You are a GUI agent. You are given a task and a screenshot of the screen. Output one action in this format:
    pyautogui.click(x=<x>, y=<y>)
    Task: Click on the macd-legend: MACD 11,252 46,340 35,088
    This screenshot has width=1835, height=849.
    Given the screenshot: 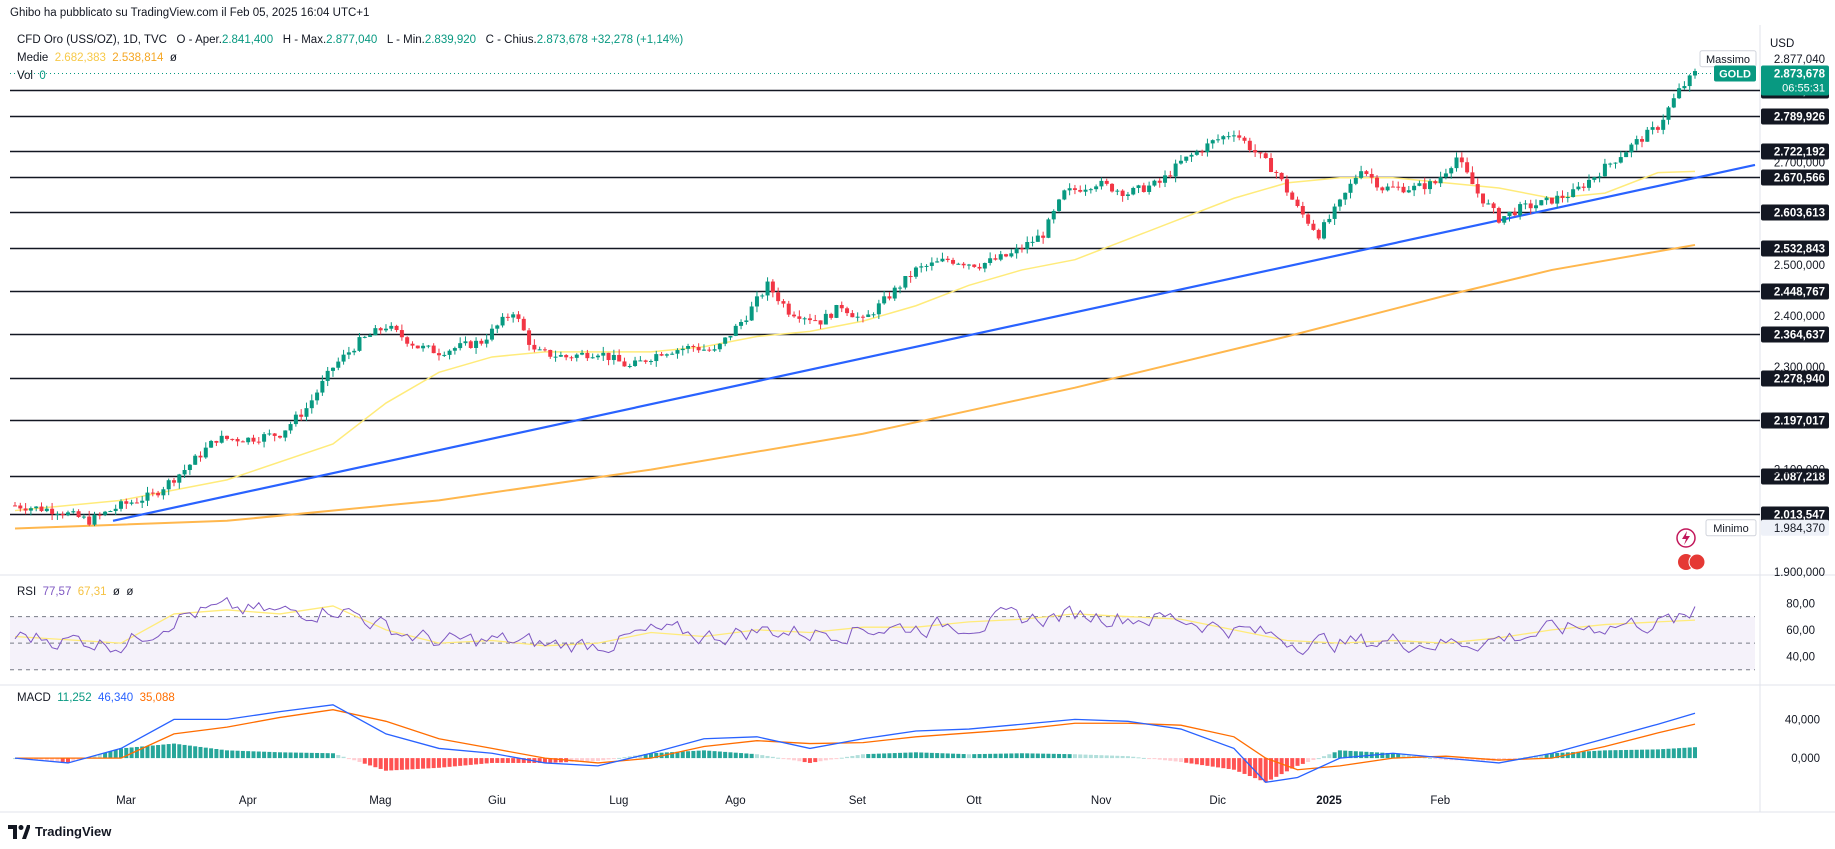 What is the action you would take?
    pyautogui.click(x=96, y=698)
    